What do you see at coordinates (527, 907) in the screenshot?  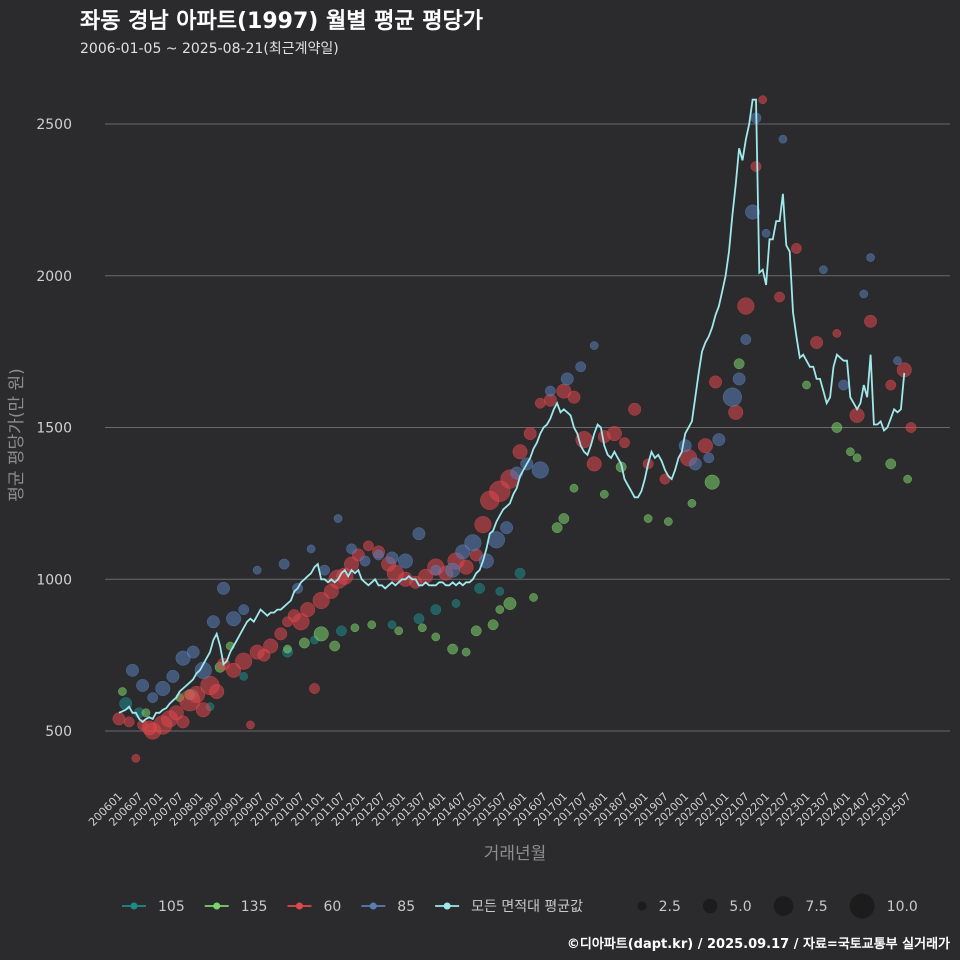 I see `legend-label: 모든 면적대 평균값` at bounding box center [527, 907].